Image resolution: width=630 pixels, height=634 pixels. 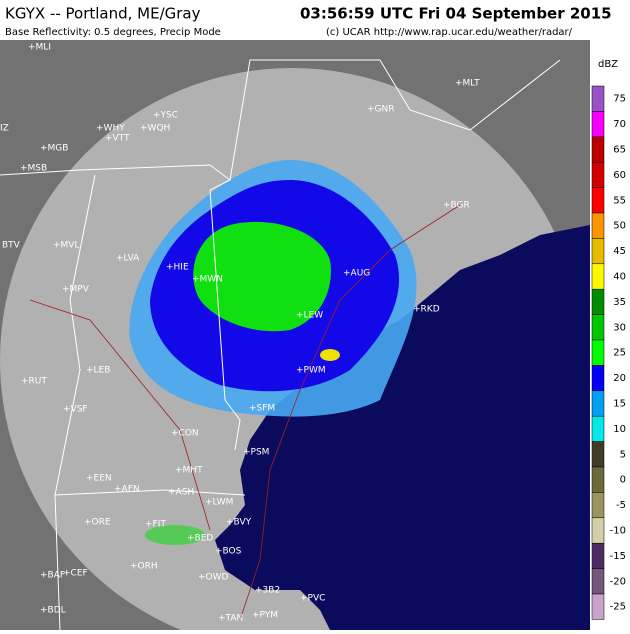 I want to click on highway, so click(x=120, y=415).